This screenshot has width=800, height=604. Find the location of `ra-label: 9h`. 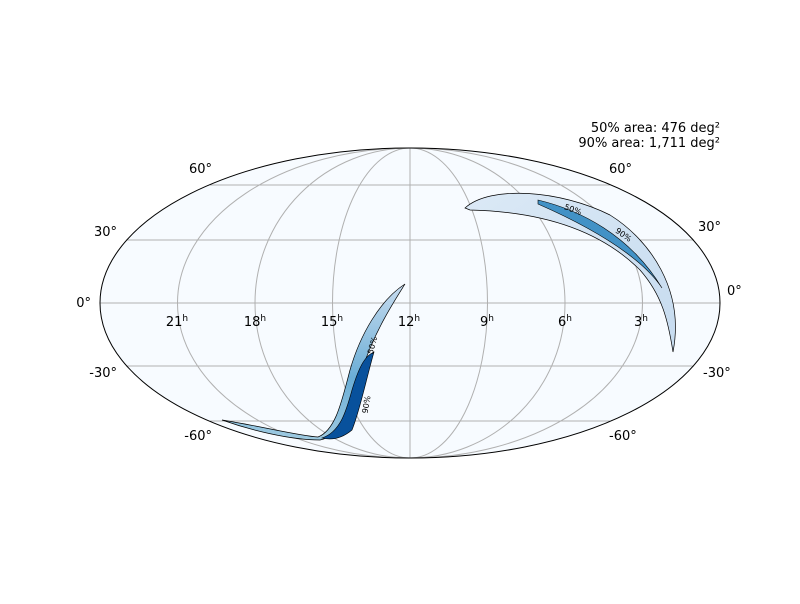

ra-label: 9h is located at coordinates (487, 322).